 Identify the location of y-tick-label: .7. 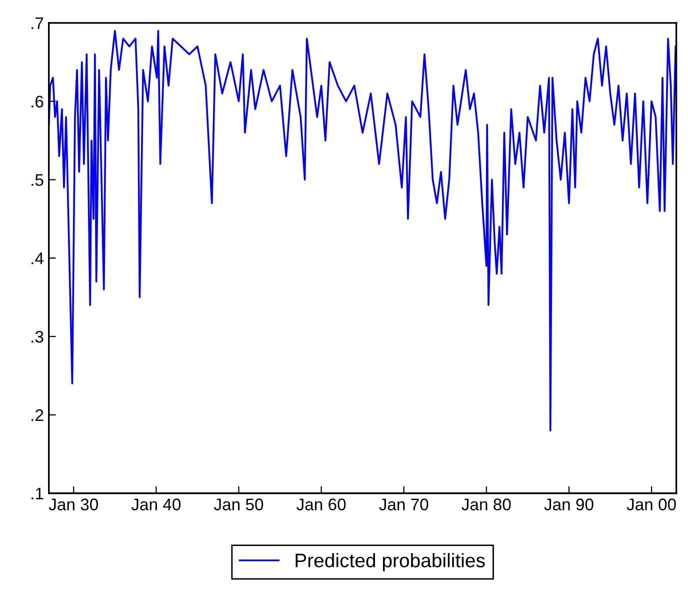
(38, 23).